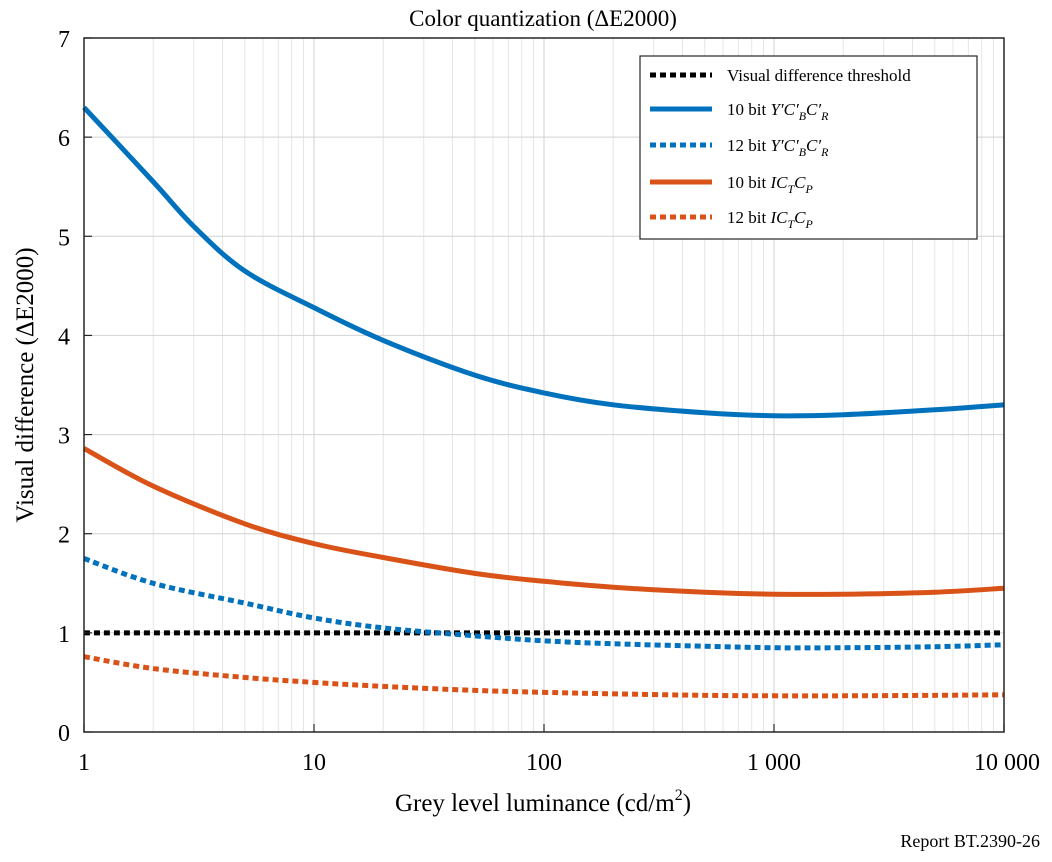 The width and height of the screenshot is (1052, 862). I want to click on x-axis-label: Grey level luminance (cd/m2), so click(543, 802).